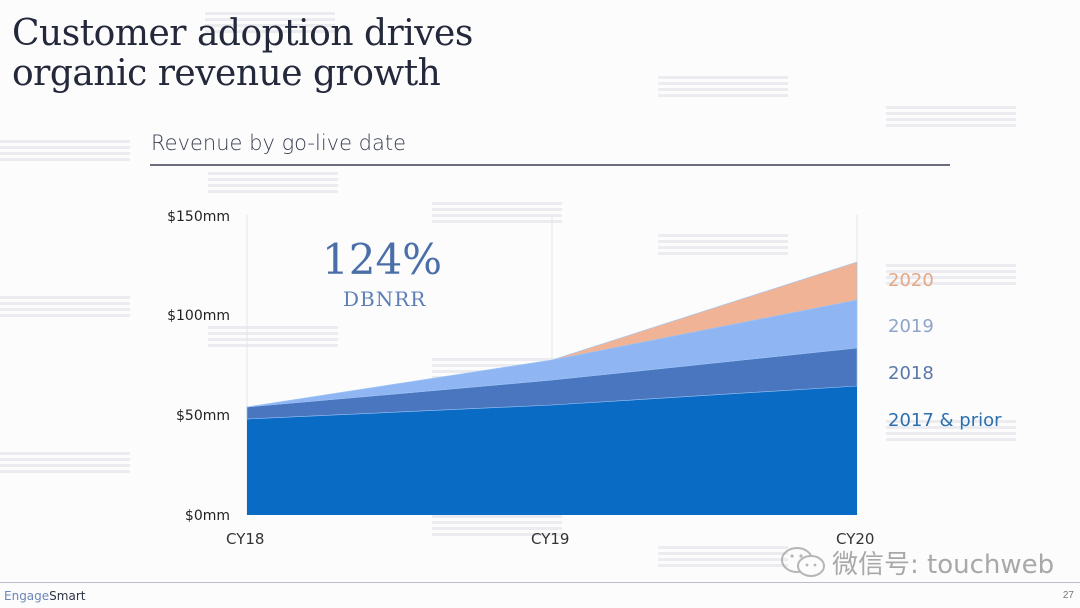 The height and width of the screenshot is (608, 1080). What do you see at coordinates (552, 450) in the screenshot?
I see `area-series-2017-prior` at bounding box center [552, 450].